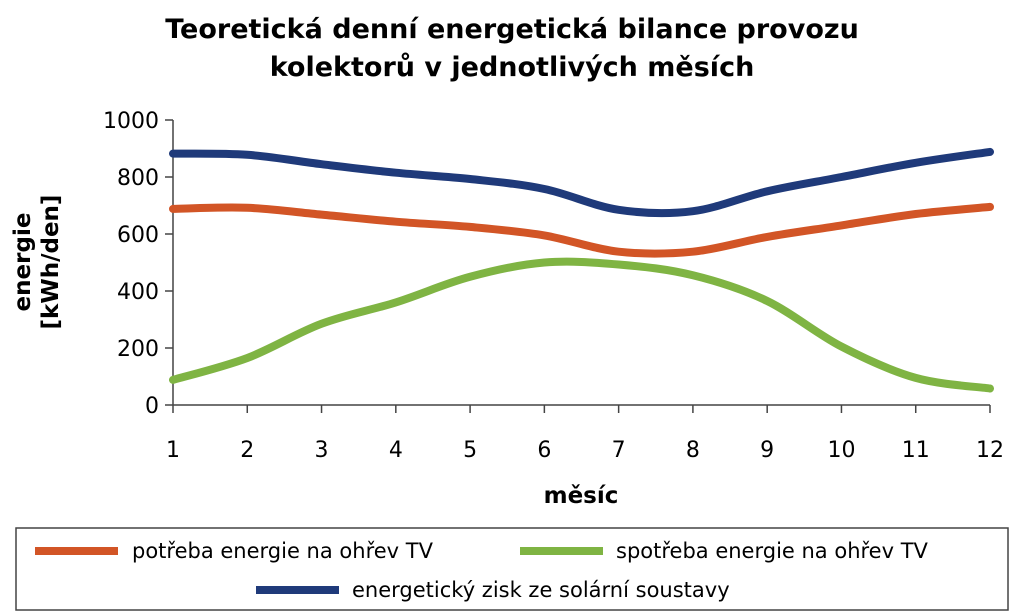  I want to click on legend-label-spotreba: spotřeba energie na ohřev TV, so click(772, 551).